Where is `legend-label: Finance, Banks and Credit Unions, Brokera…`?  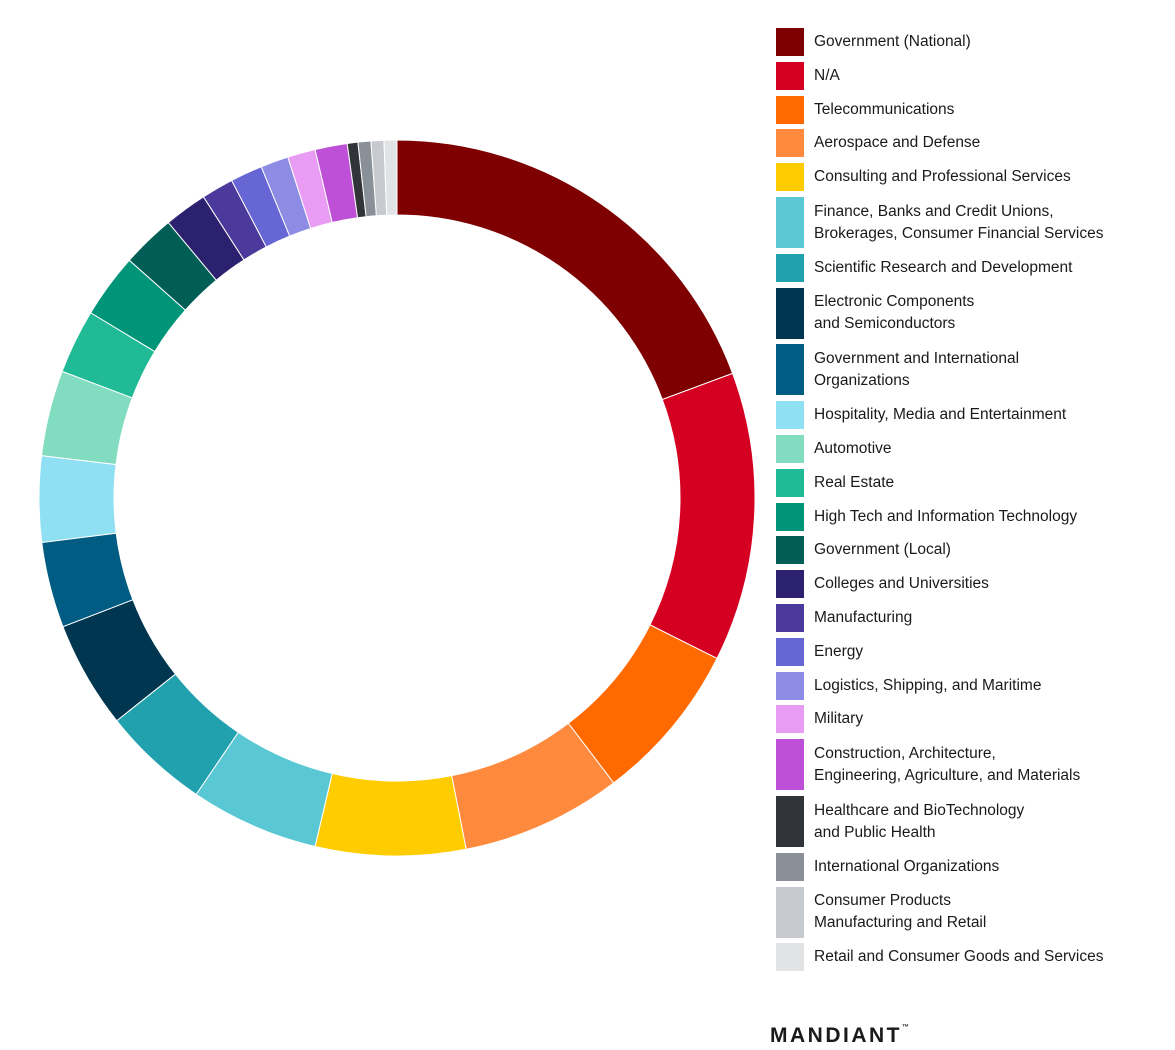
legend-label: Finance, Banks and Credit Unions, Brokera… is located at coordinates (959, 222).